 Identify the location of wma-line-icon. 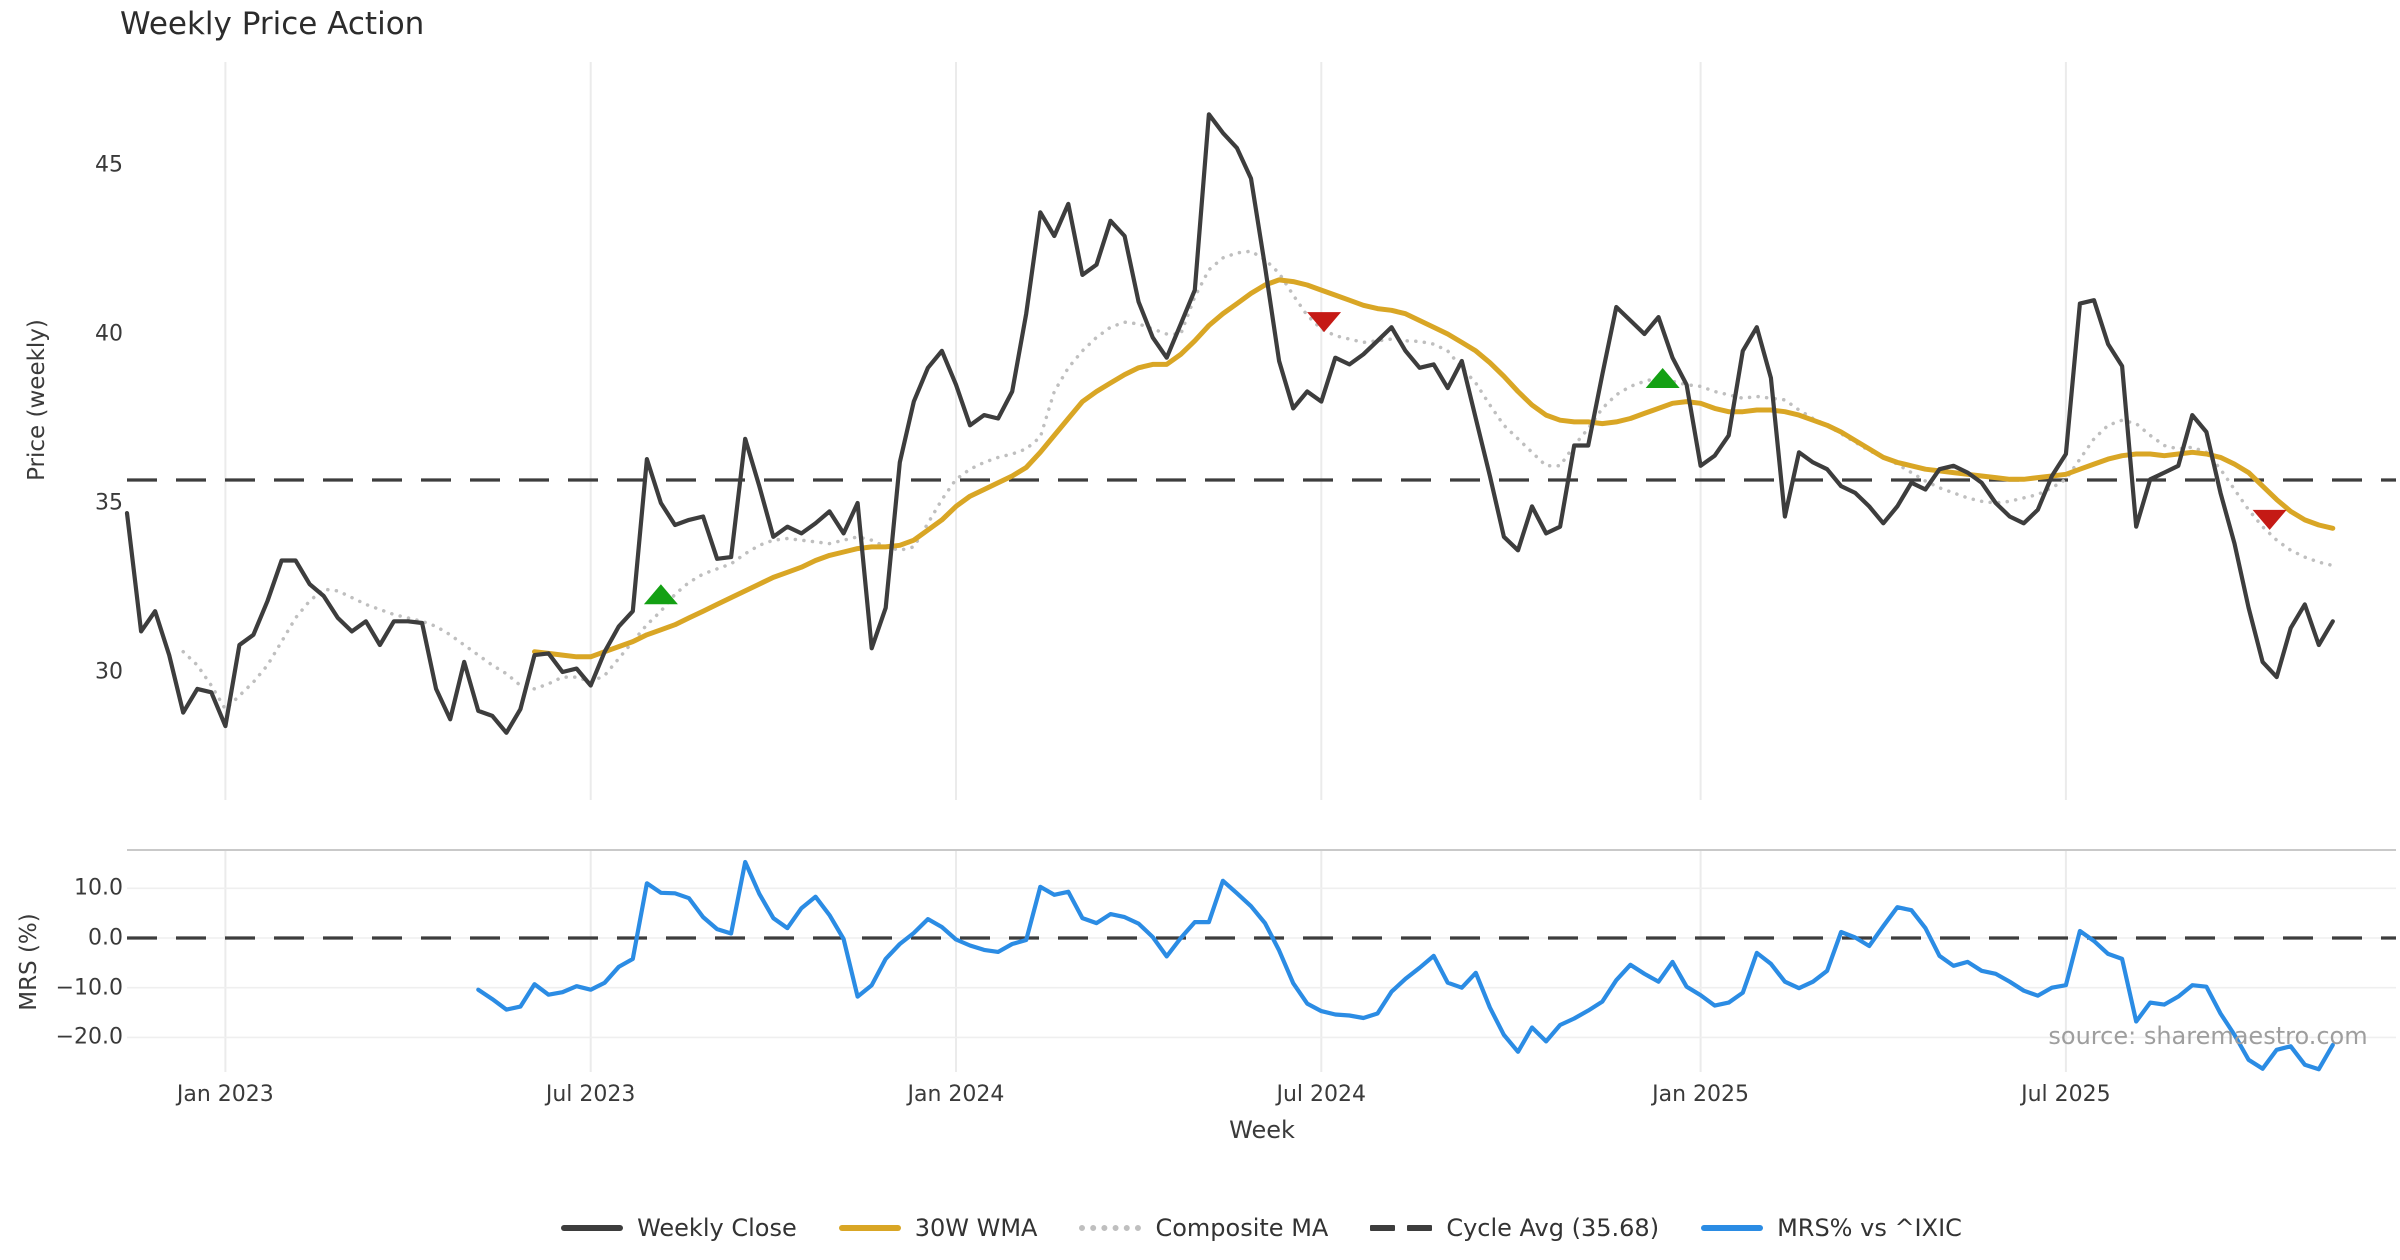
(869, 1228).